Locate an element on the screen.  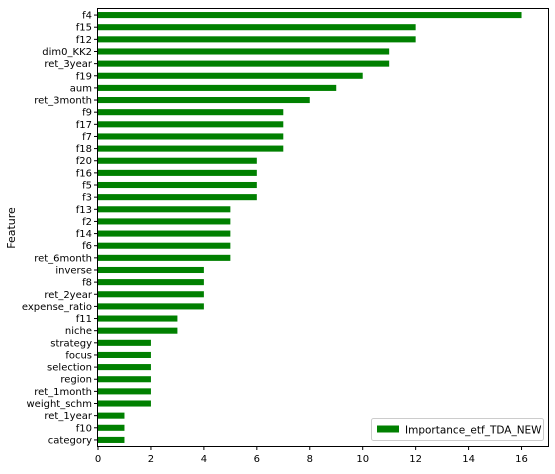
y-tick-label-region: region is located at coordinates (76, 380).